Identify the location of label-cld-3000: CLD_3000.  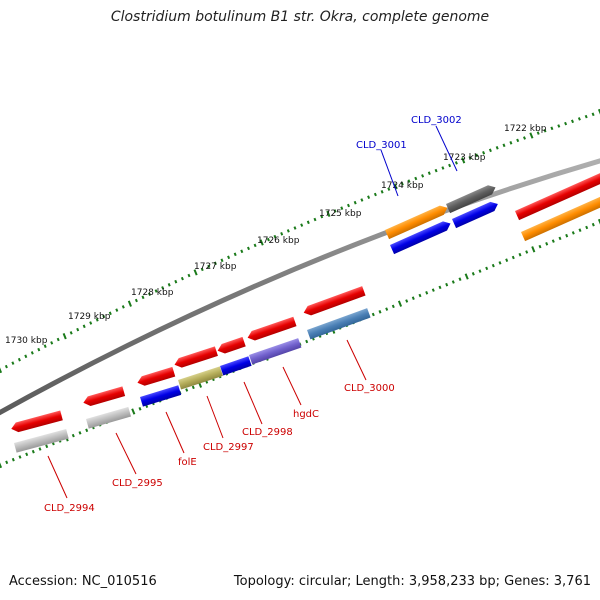
(369, 388).